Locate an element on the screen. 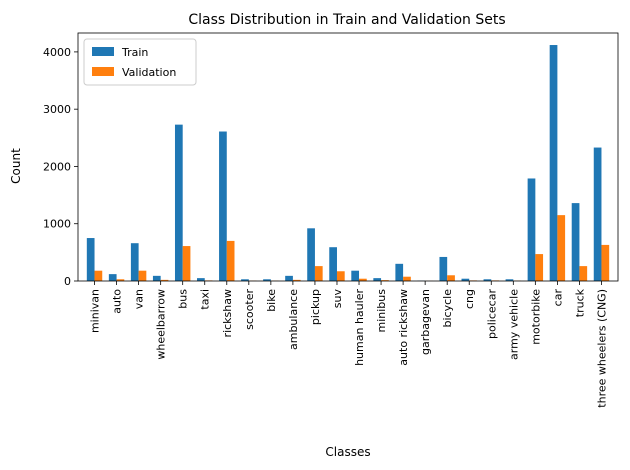 This screenshot has height=470, width=630. x-tick-label: auto is located at coordinates (117, 301).